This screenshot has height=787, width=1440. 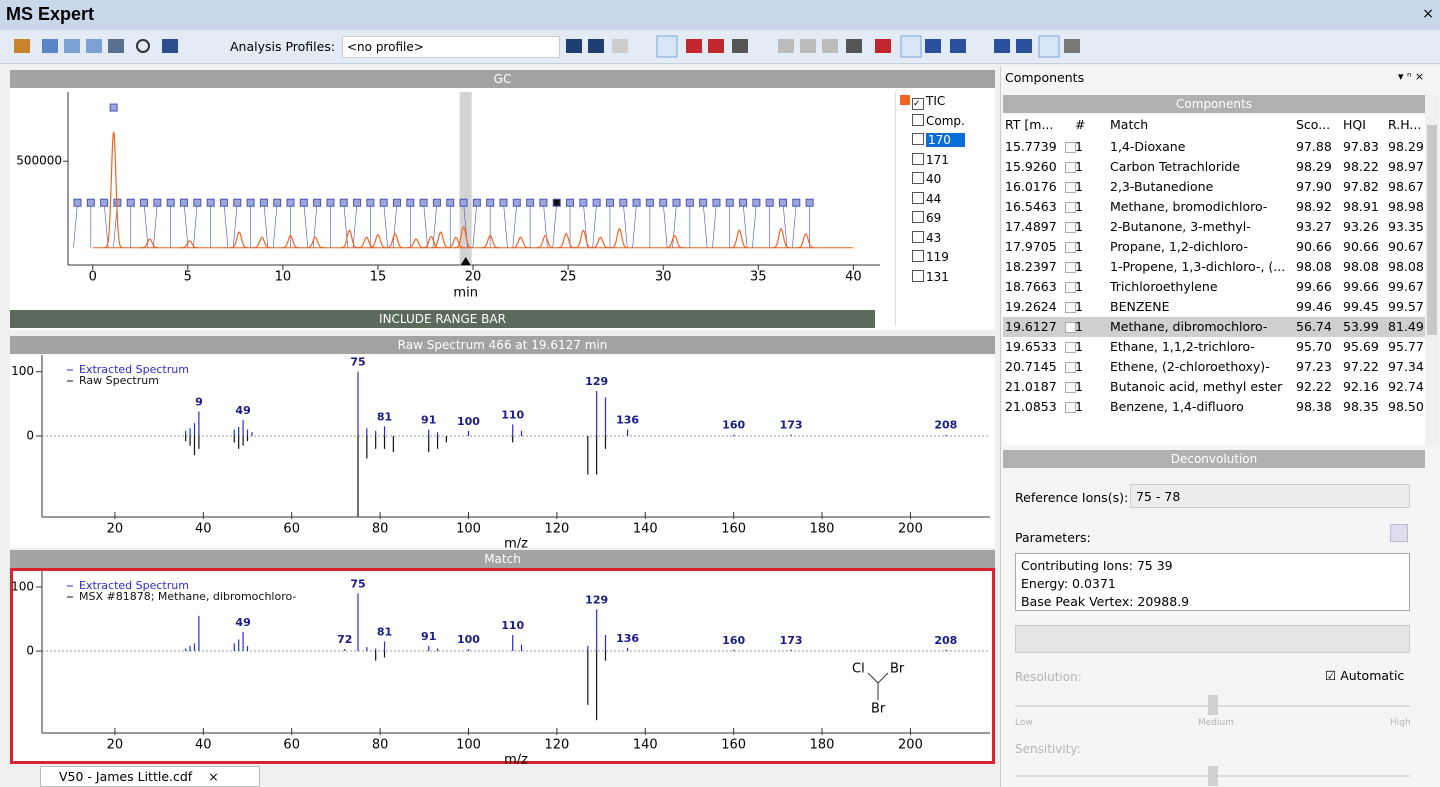 What do you see at coordinates (1399, 533) in the screenshot?
I see `copy-button` at bounding box center [1399, 533].